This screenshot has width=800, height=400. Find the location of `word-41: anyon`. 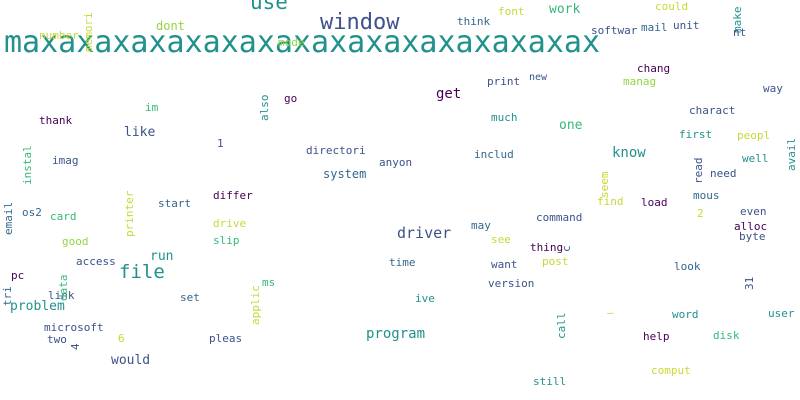

word-41: anyon is located at coordinates (396, 162).